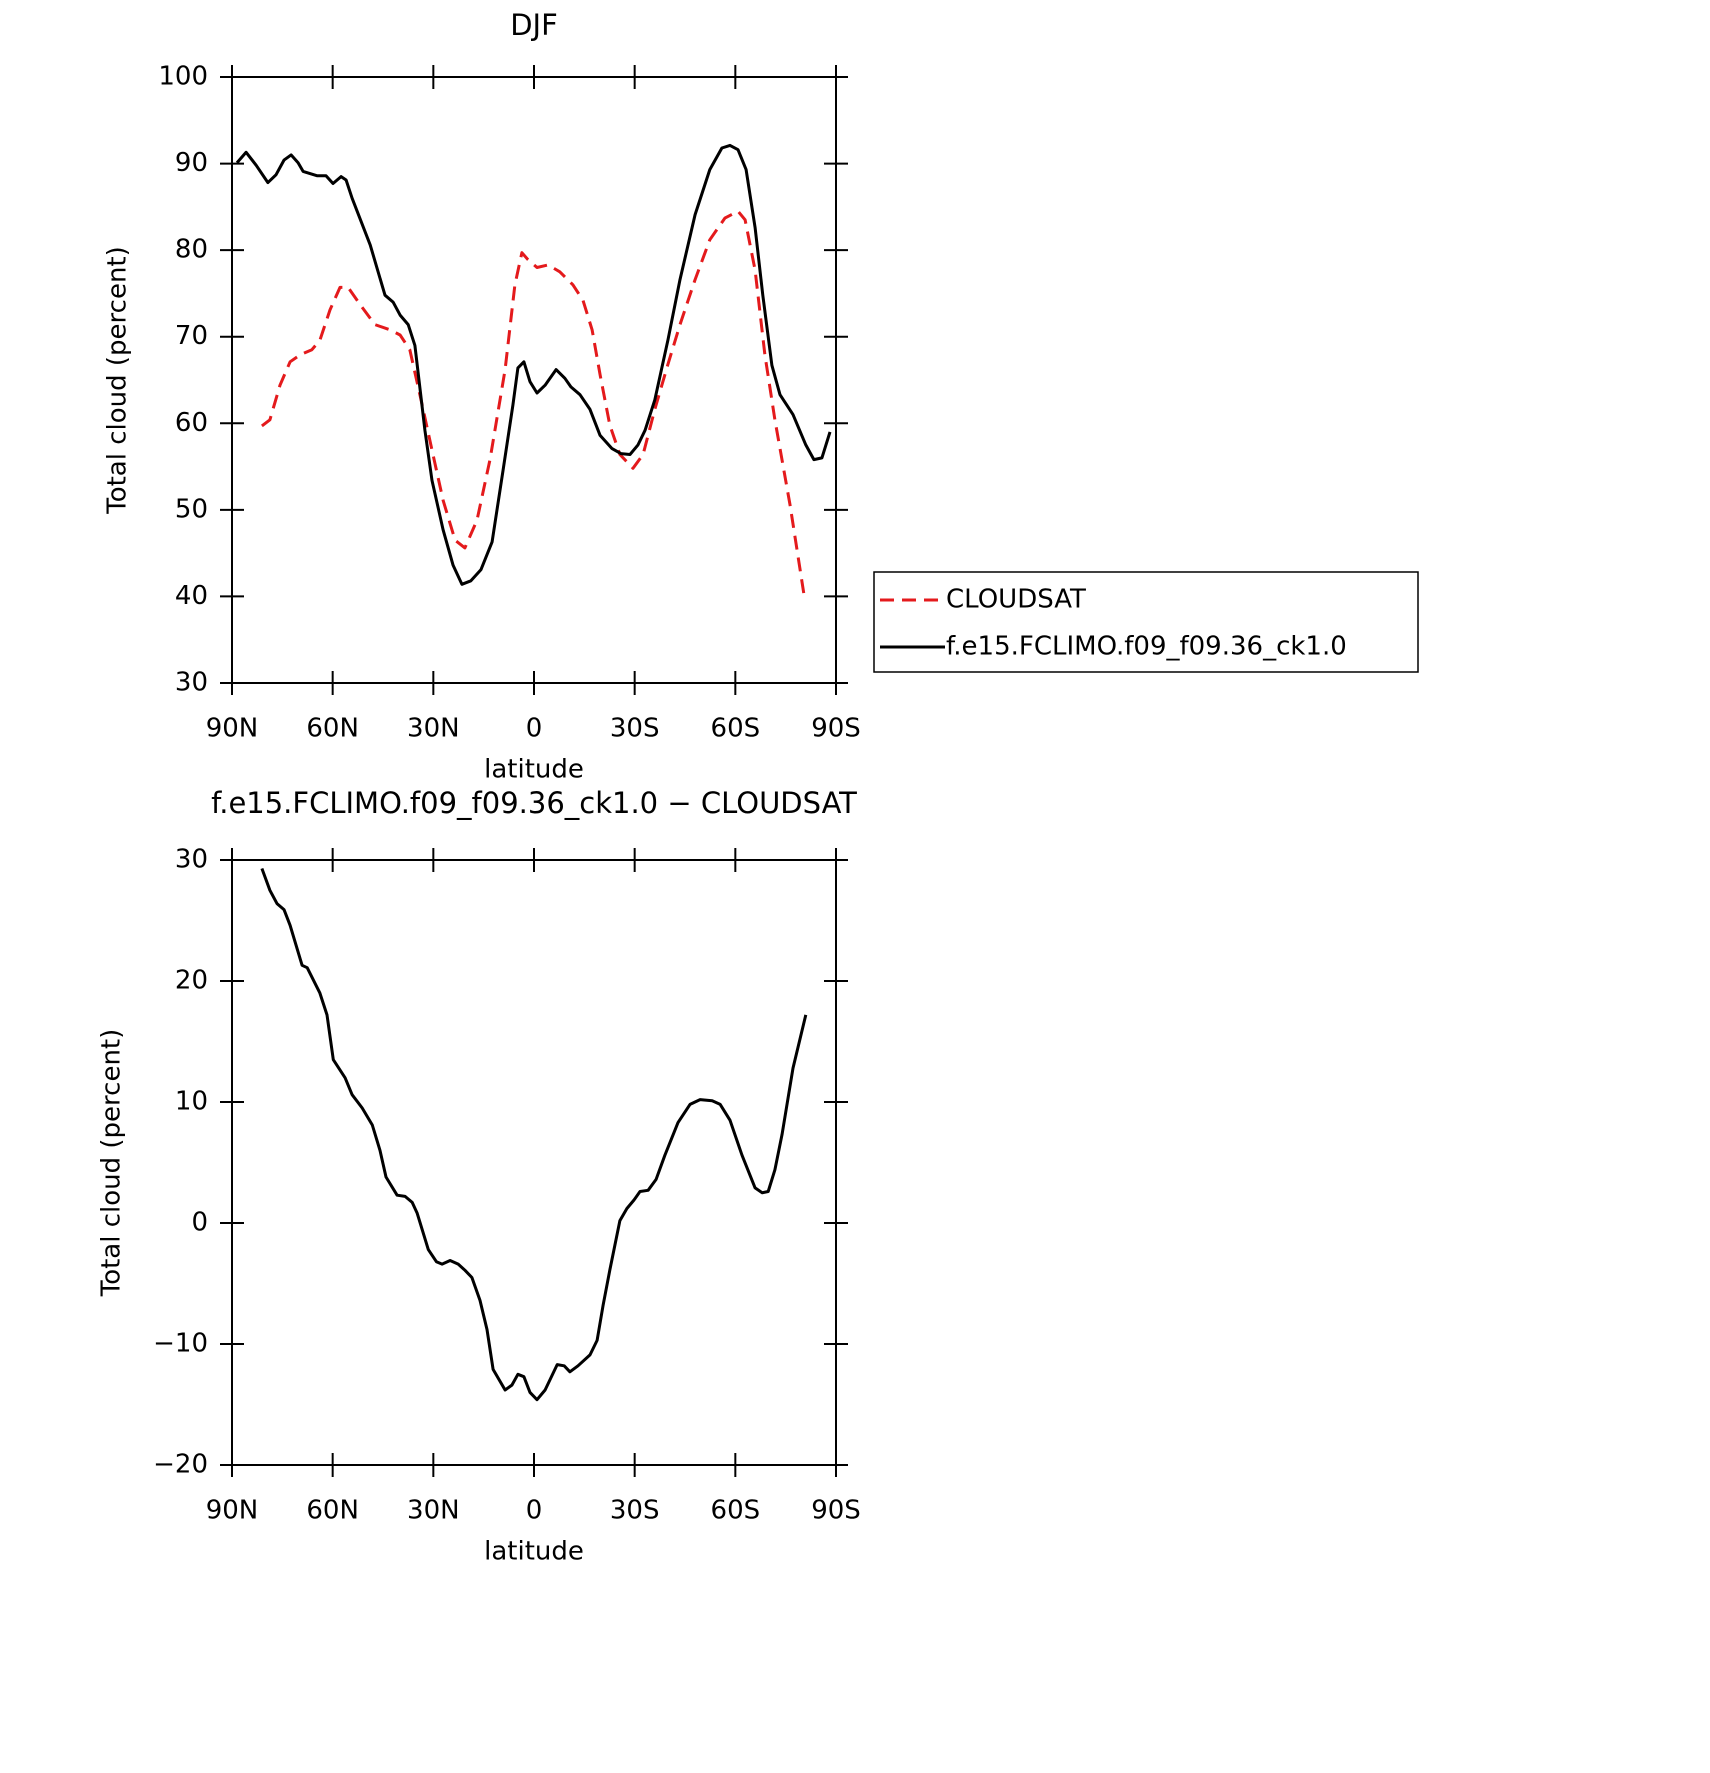 The width and height of the screenshot is (1710, 1773). What do you see at coordinates (191, 509) in the screenshot?
I see `y-tick-label: 50` at bounding box center [191, 509].